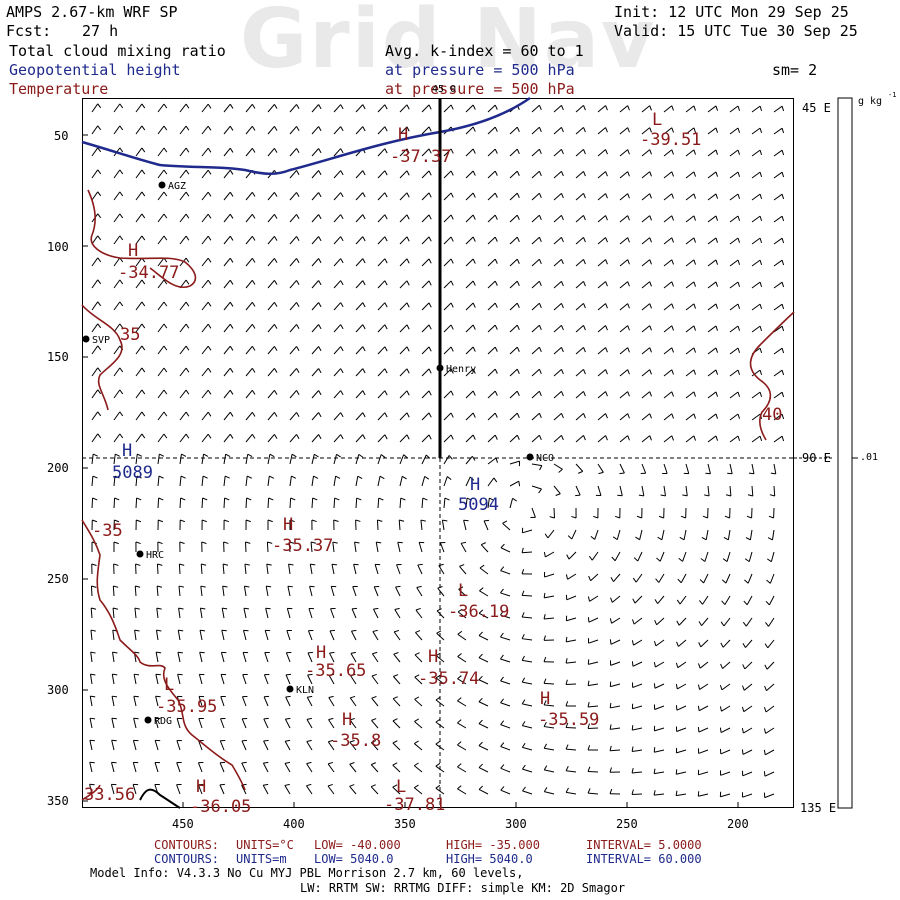 Image resolution: width=900 pixels, height=900 pixels. What do you see at coordinates (155, 555) in the screenshot?
I see `station-hrc-label: HRC` at bounding box center [155, 555].